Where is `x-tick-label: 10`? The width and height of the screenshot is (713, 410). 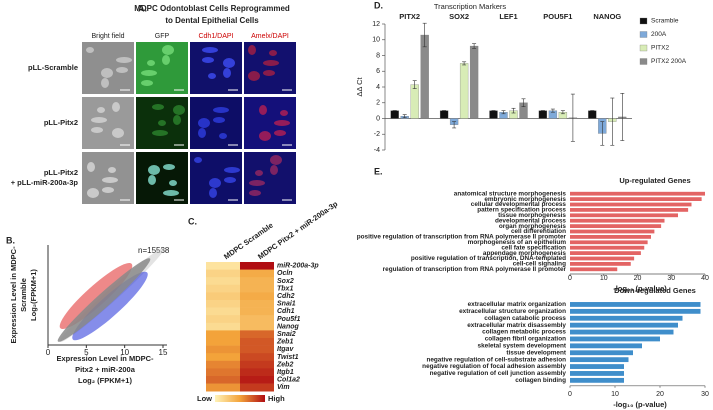 x-tick-label: 10 is located at coordinates (615, 394).